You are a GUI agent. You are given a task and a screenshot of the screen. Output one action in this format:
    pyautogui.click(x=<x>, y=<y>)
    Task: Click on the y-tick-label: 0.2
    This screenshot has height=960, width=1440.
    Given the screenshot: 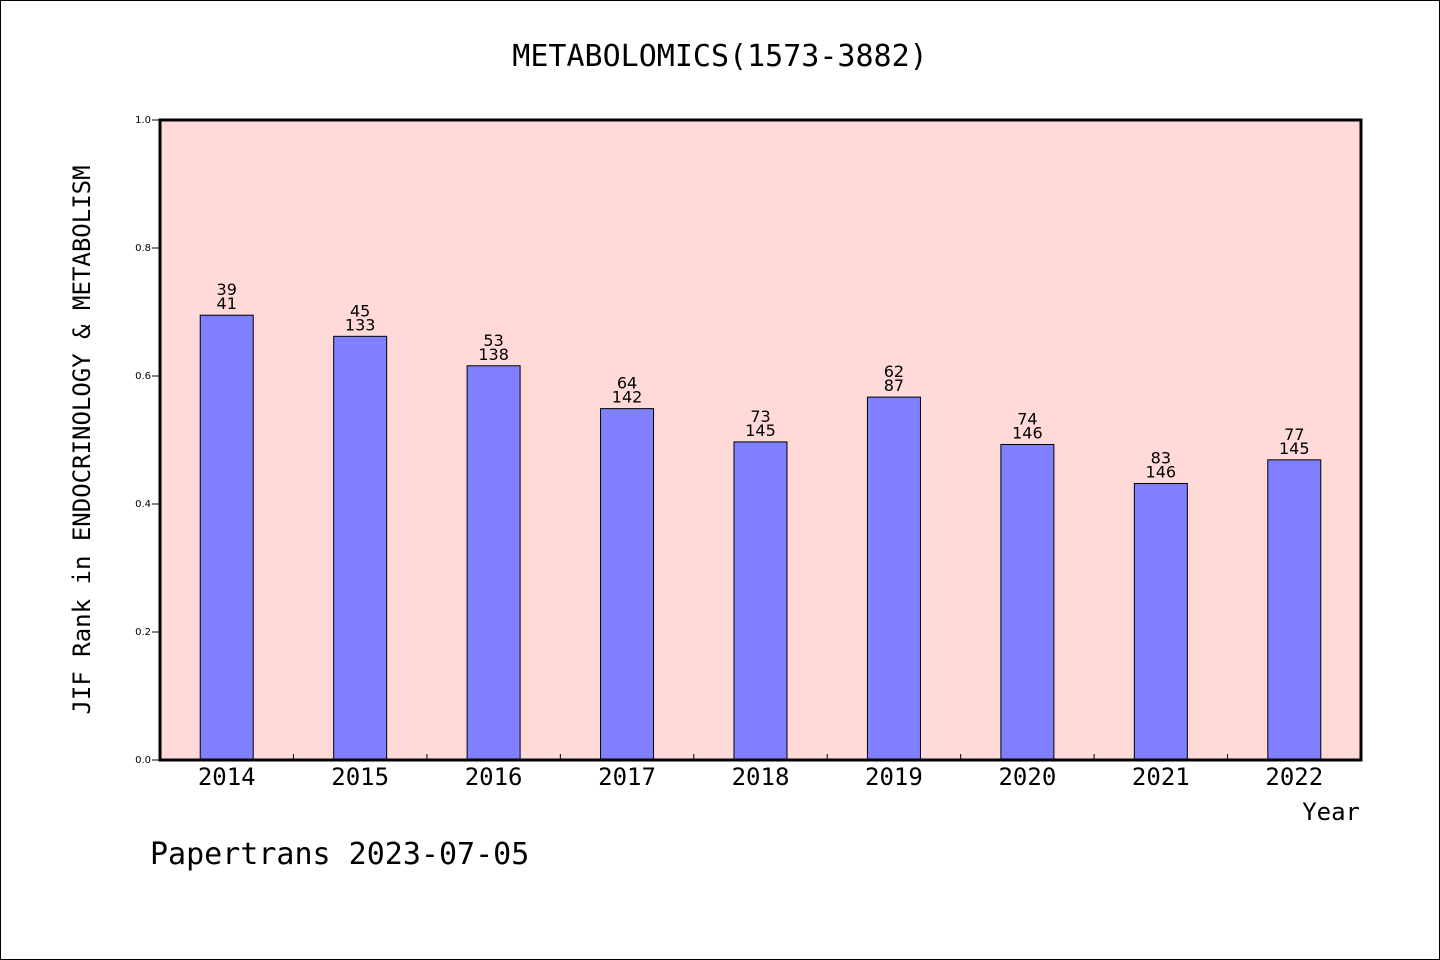 What is the action you would take?
    pyautogui.click(x=143, y=632)
    